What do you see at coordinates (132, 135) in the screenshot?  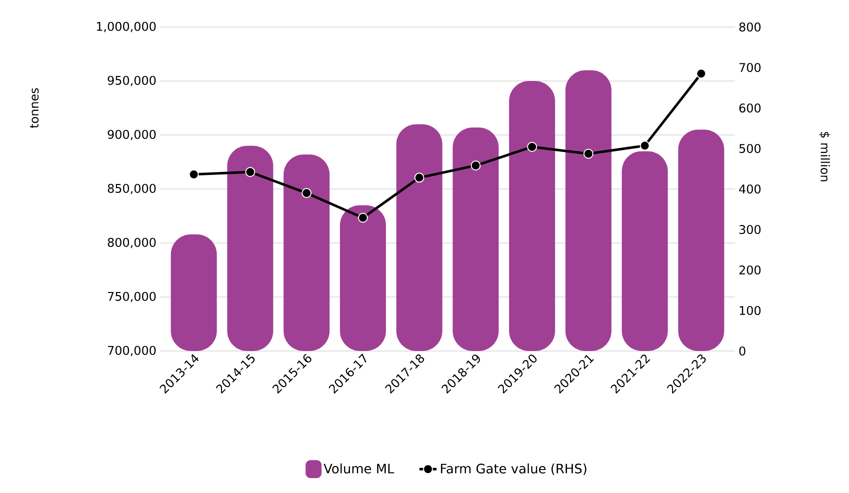 I see `y-tick-label: 900,000` at bounding box center [132, 135].